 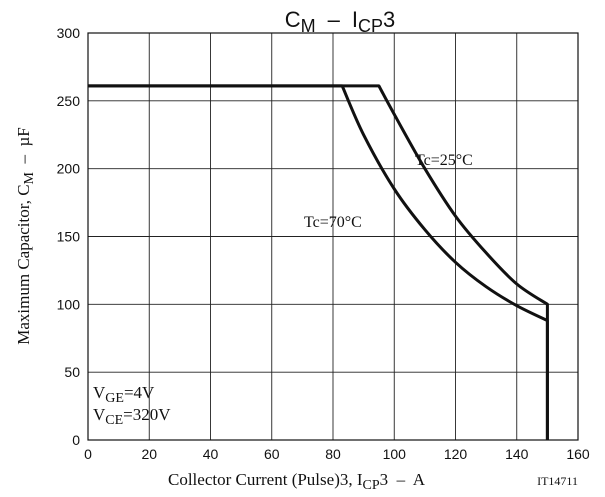 What do you see at coordinates (403, 479) in the screenshot?
I see `x-axis-label-suffix: 3 – A` at bounding box center [403, 479].